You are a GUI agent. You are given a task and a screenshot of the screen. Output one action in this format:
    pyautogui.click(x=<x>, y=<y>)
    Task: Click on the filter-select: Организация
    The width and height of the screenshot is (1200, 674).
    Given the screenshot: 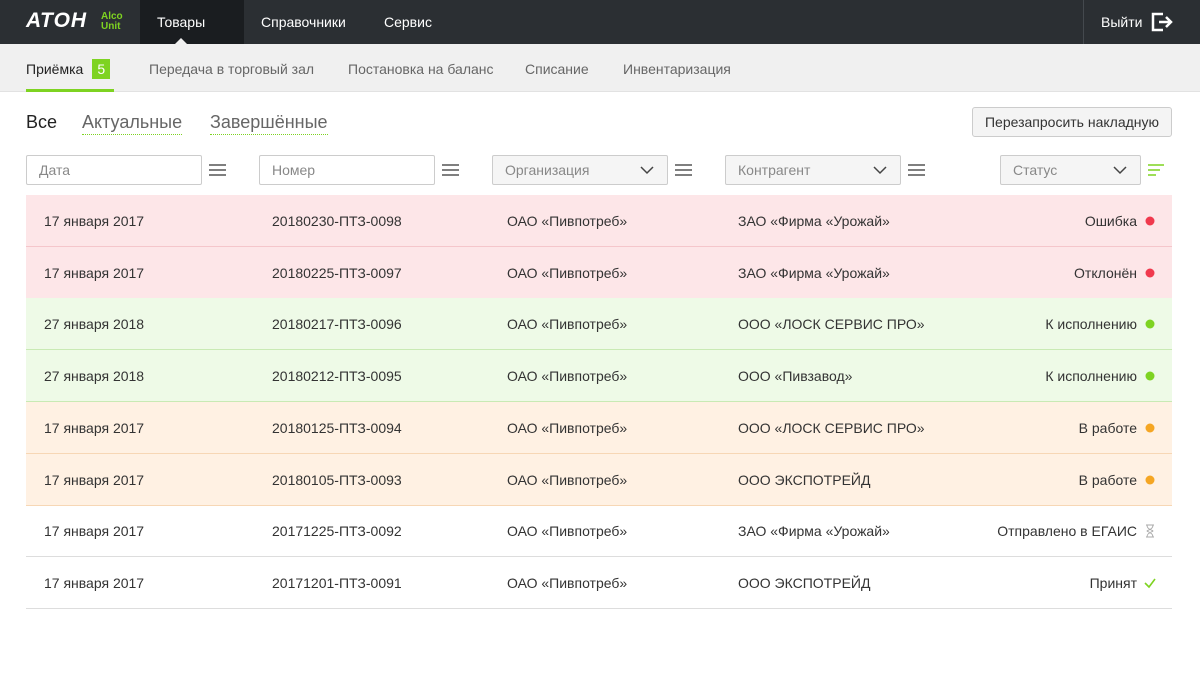 What is the action you would take?
    pyautogui.click(x=580, y=170)
    